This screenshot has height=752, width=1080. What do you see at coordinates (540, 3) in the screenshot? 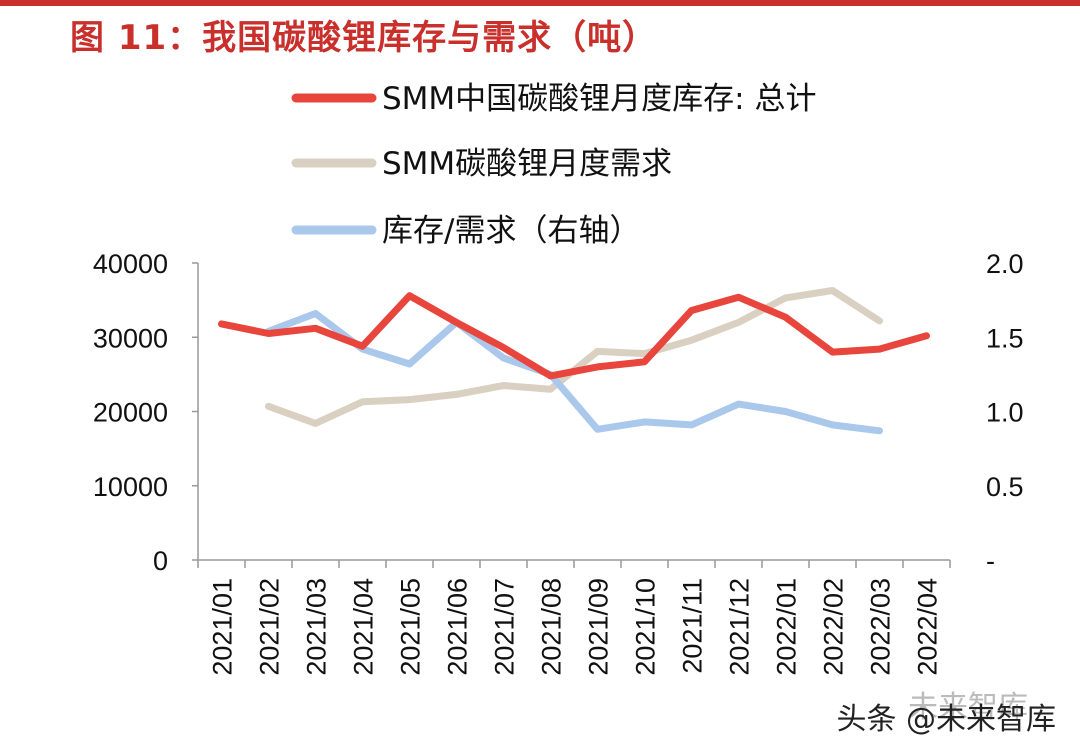
I see `top-accent-line` at bounding box center [540, 3].